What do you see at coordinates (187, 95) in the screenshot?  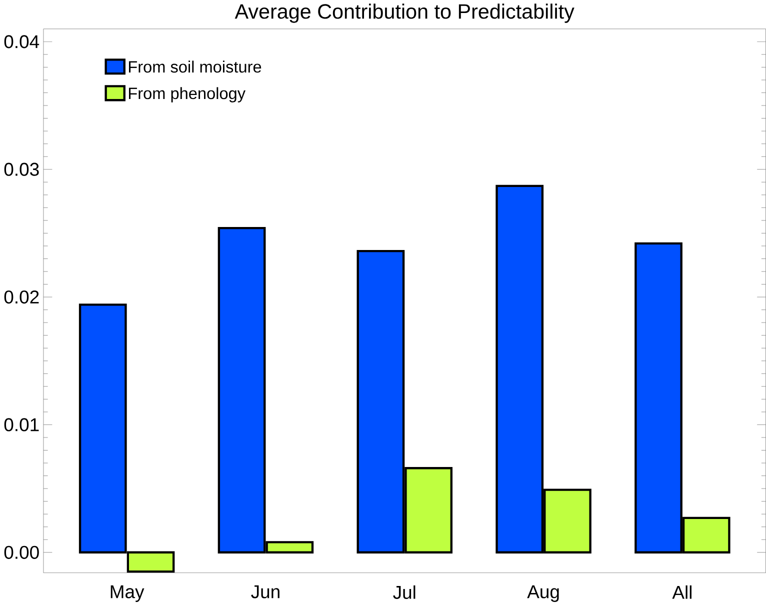 I see `legend-label: From phenology` at bounding box center [187, 95].